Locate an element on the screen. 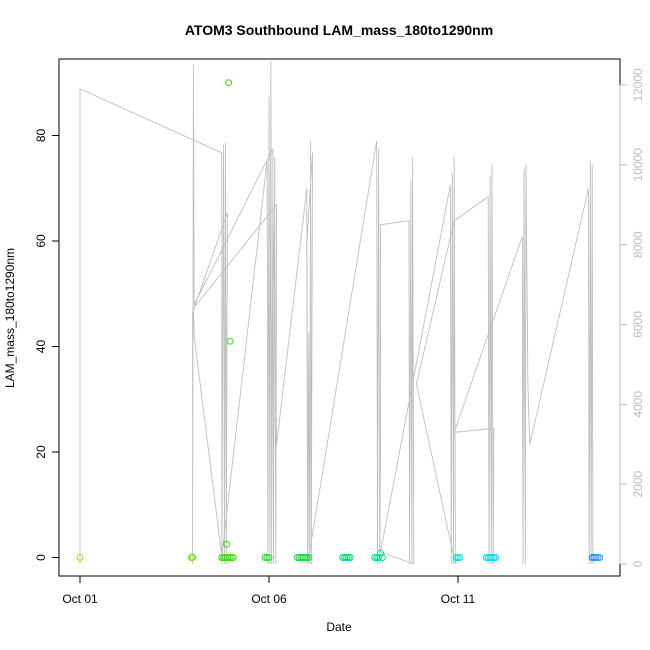 The width and height of the screenshot is (650, 650). y2-tick-label: 0 is located at coordinates (638, 563).